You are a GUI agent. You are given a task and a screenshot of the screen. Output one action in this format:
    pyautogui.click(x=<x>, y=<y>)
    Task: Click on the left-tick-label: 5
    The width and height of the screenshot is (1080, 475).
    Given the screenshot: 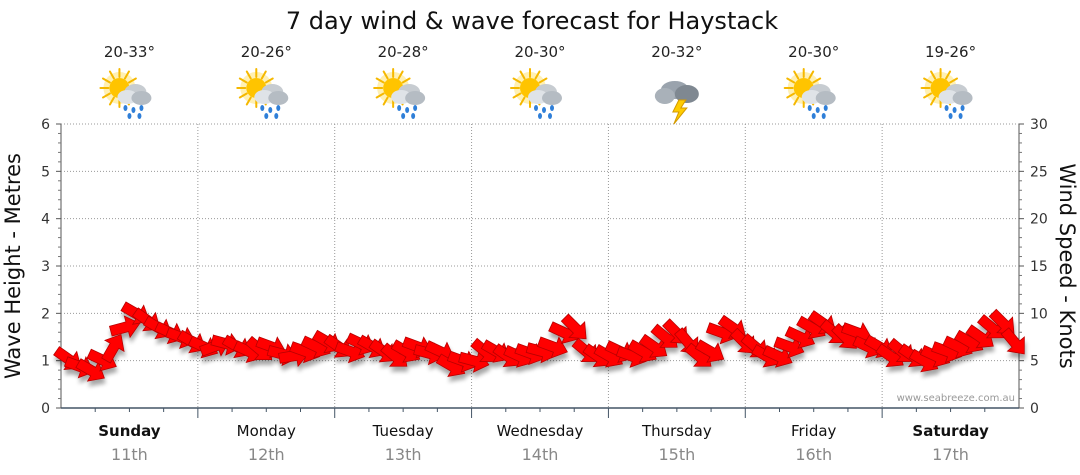 What is the action you would take?
    pyautogui.click(x=45, y=172)
    